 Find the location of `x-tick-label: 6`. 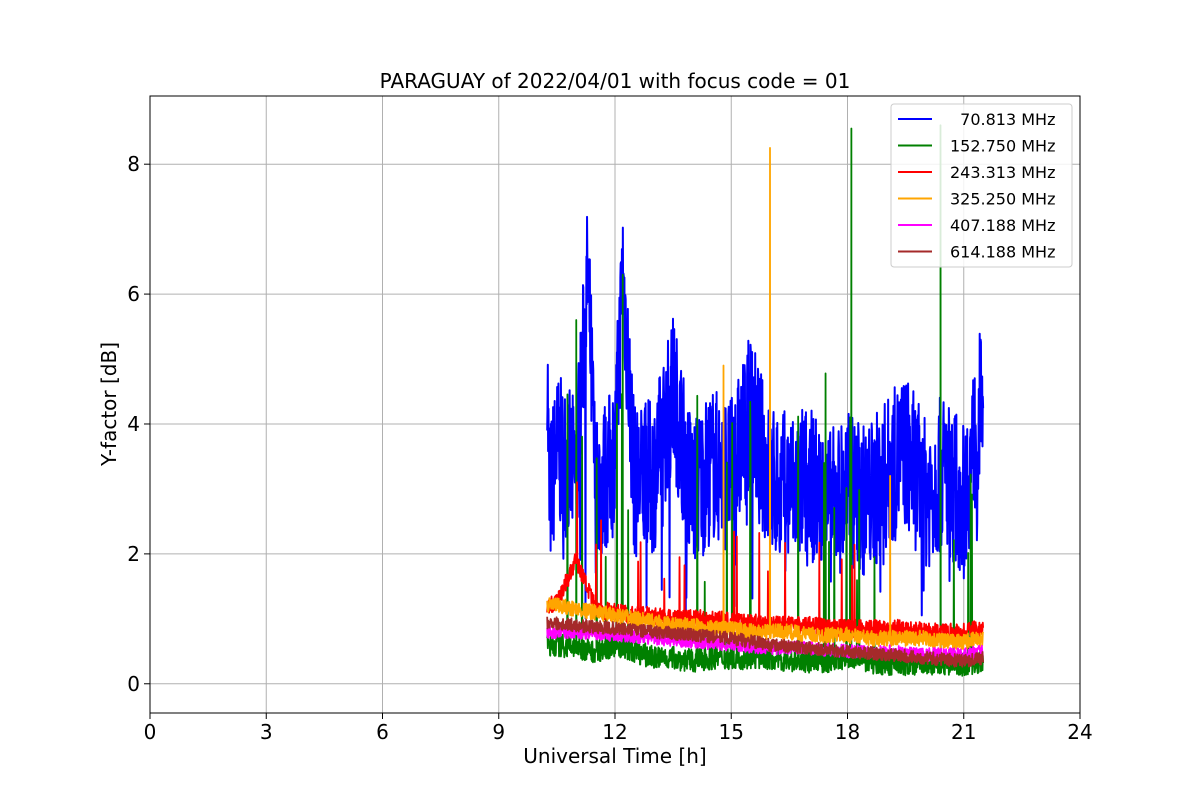

x-tick-label: 6 is located at coordinates (382, 732).